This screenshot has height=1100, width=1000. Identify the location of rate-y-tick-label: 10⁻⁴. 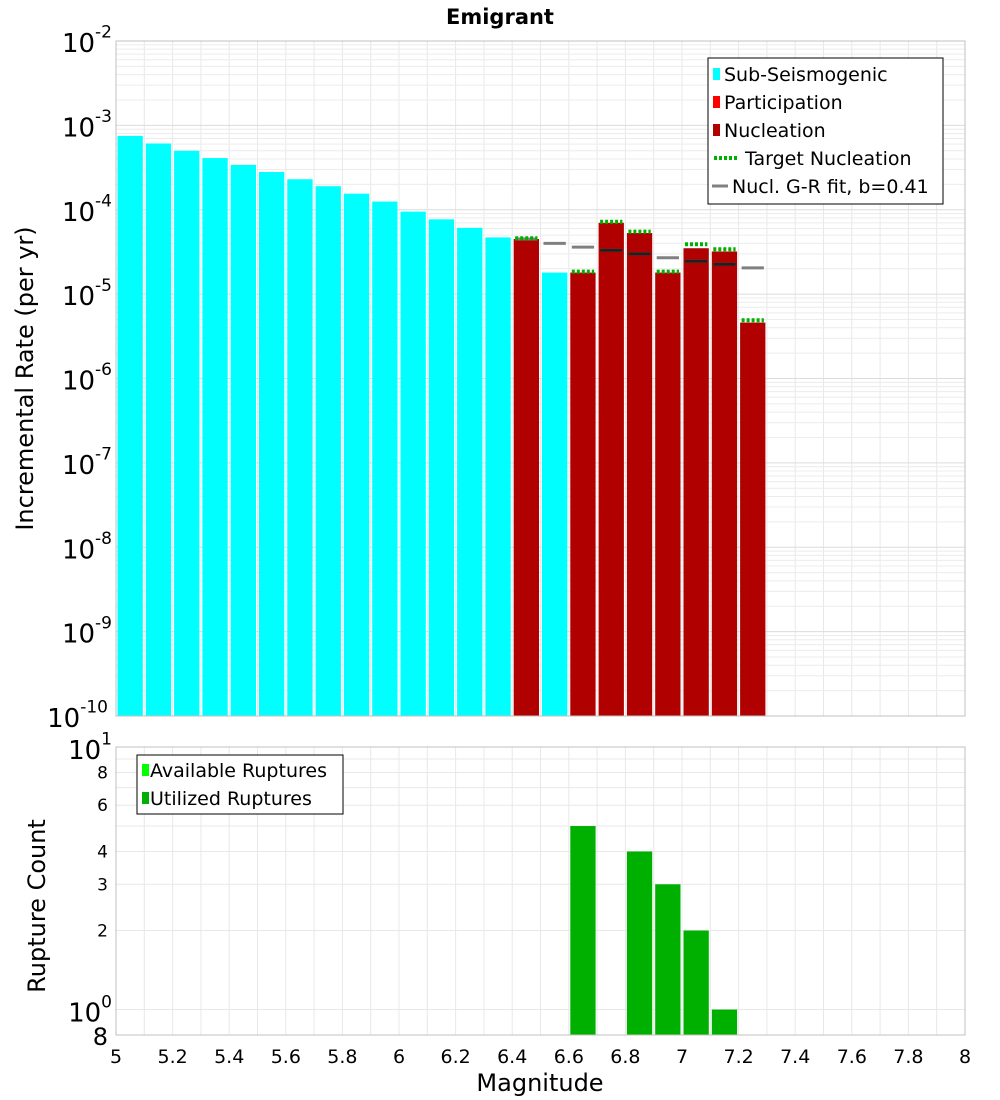
(87, 209).